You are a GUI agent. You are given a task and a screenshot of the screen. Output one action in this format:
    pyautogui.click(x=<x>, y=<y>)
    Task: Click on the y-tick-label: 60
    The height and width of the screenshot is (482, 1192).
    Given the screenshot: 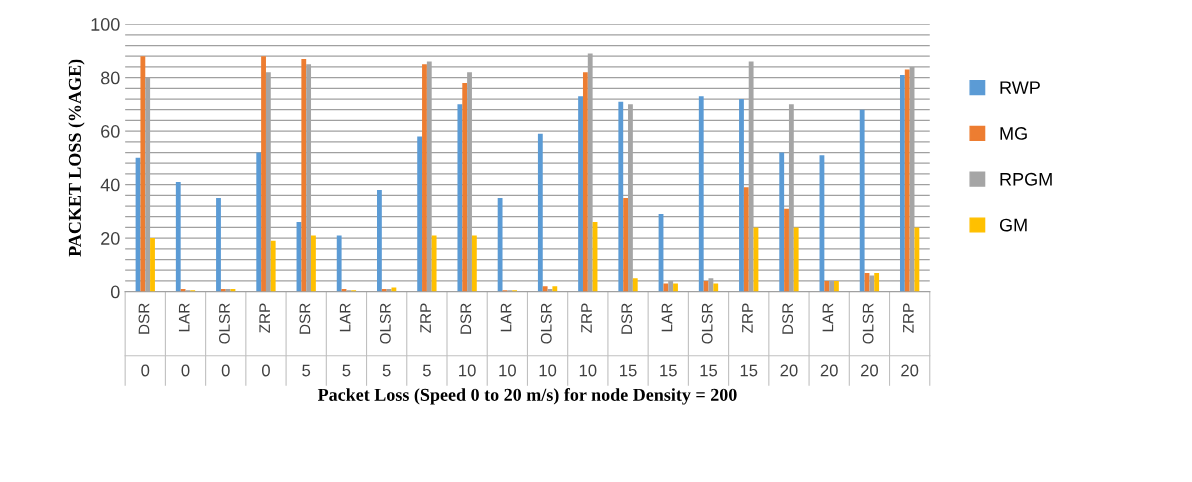 What is the action you would take?
    pyautogui.click(x=110, y=131)
    